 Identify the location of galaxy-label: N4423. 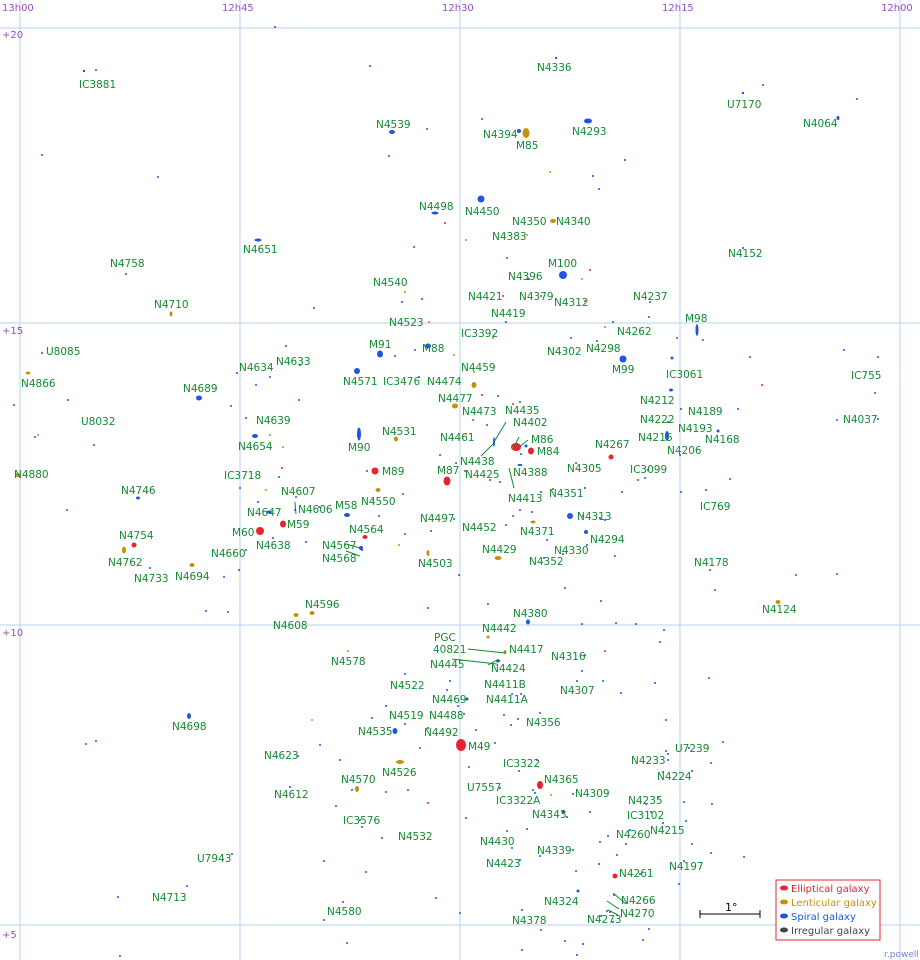
(503, 864).